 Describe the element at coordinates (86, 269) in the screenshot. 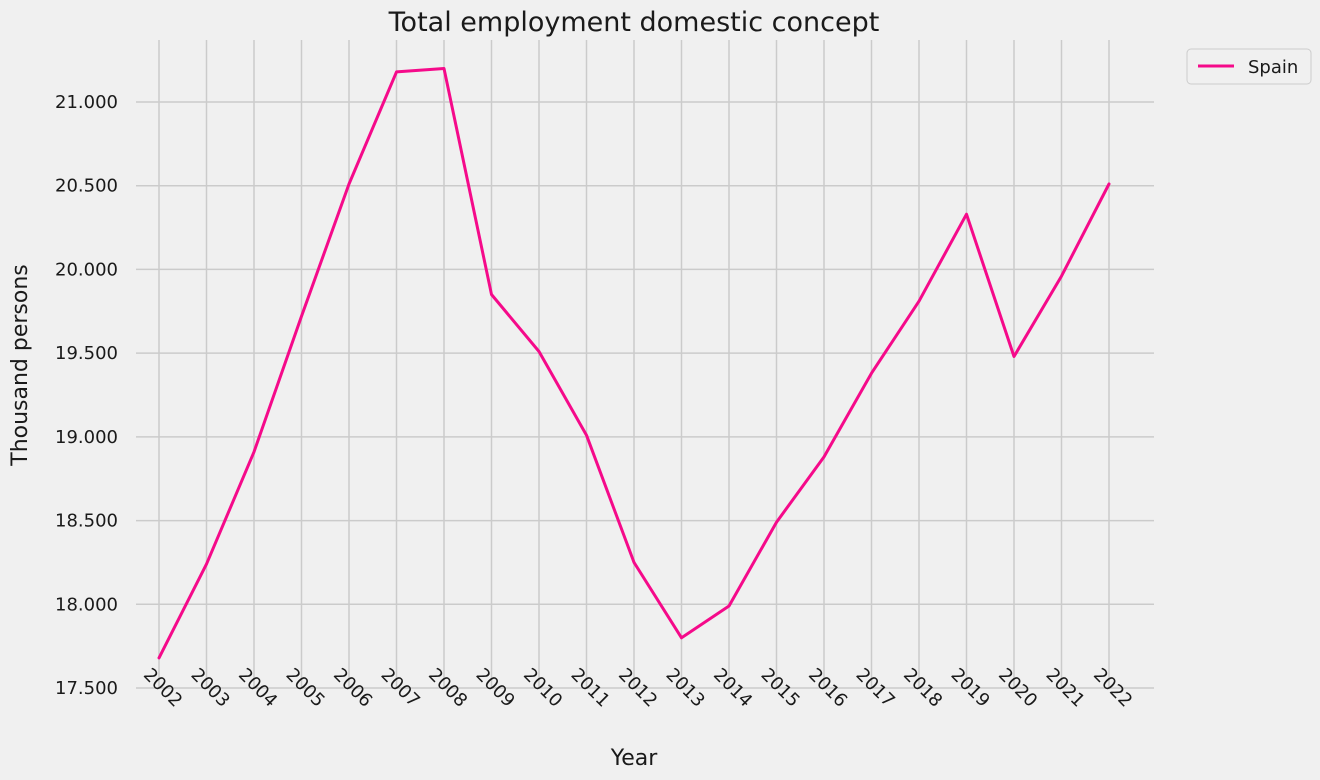

I see `y-tick-label: 20.000` at that location.